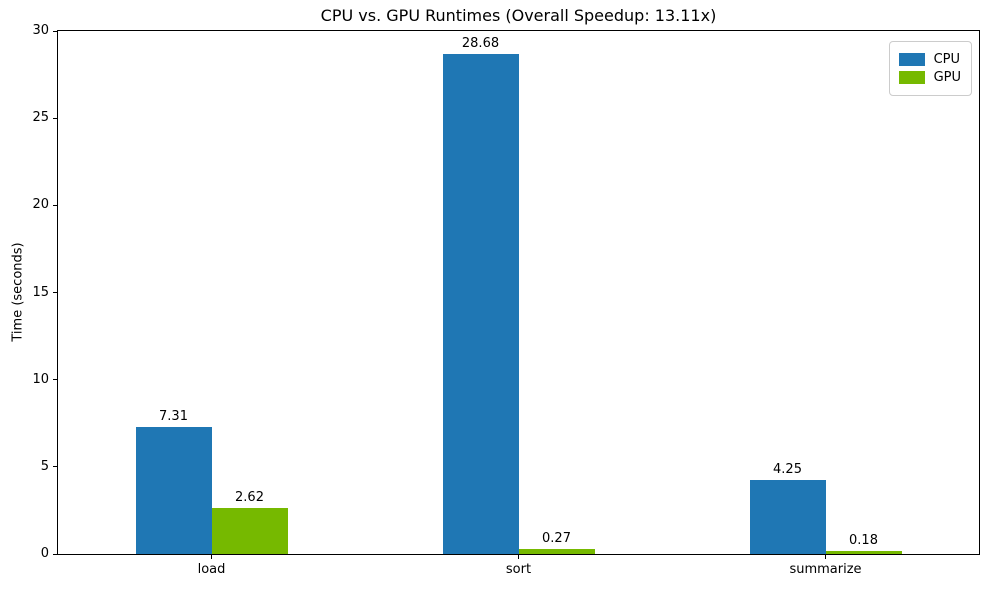 The image size is (989, 589). Describe the element at coordinates (40, 205) in the screenshot. I see `y-tick-label: 20` at that location.